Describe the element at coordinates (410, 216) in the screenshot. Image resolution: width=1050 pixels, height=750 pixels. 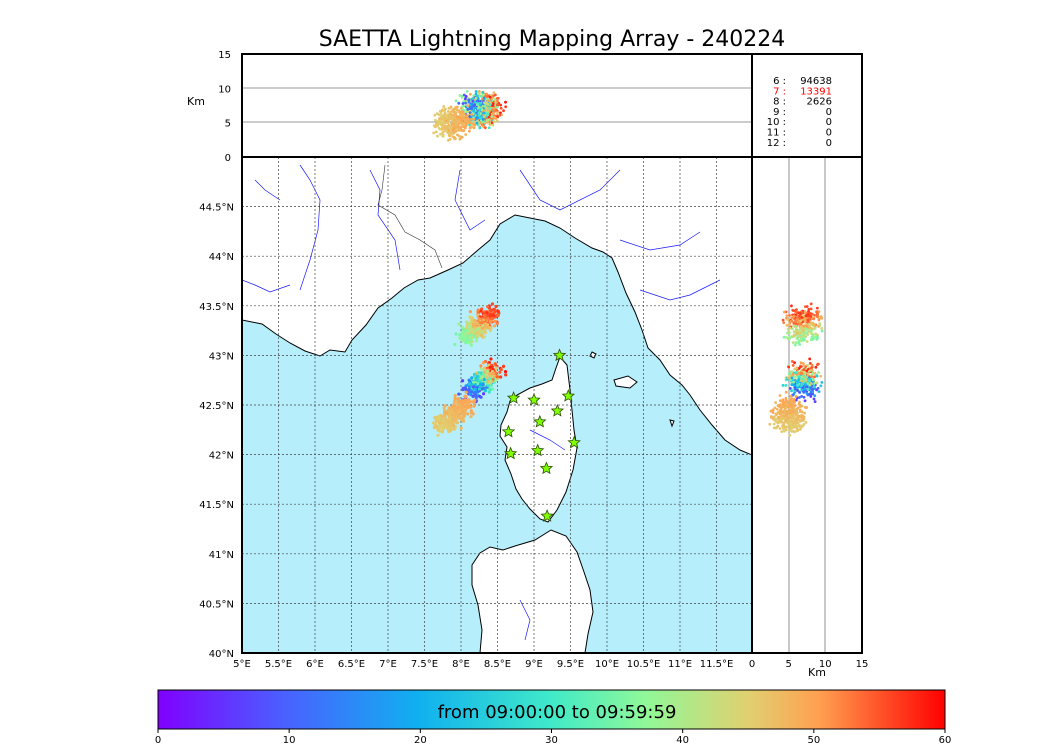
I see `national-border` at that location.